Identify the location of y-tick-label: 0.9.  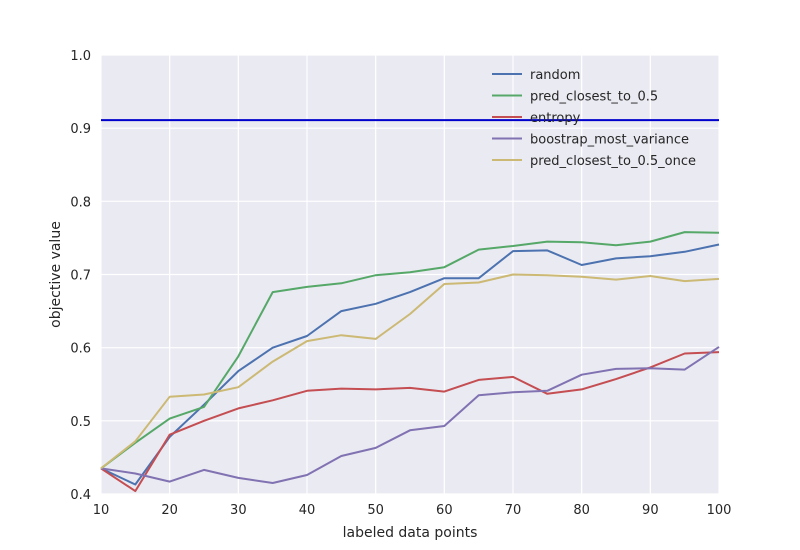
(80, 129).